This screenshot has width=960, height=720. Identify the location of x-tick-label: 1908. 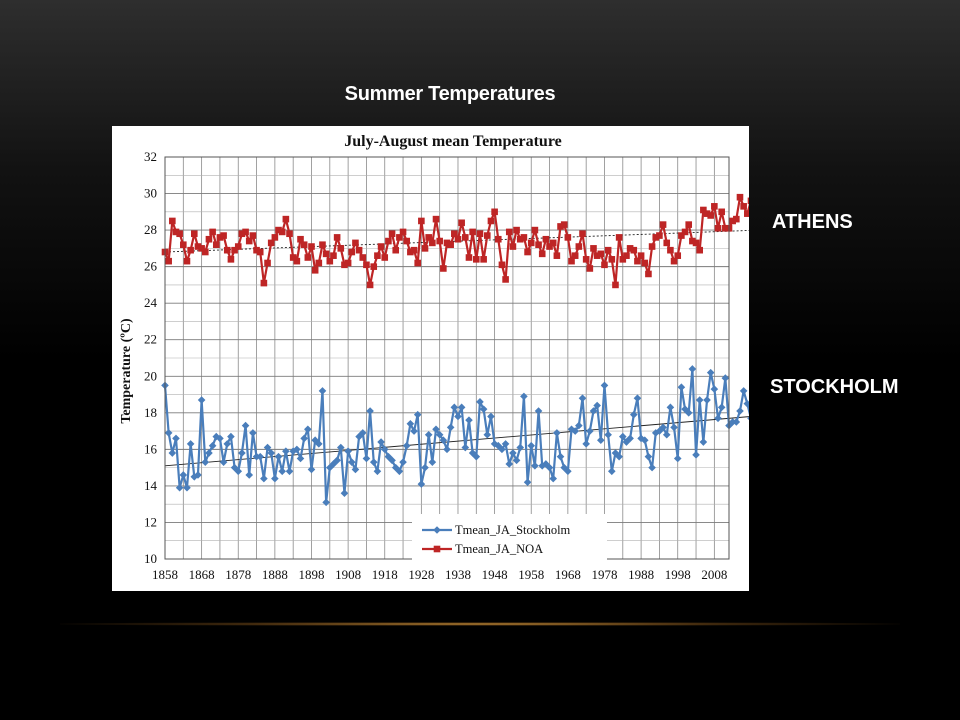
(348, 574).